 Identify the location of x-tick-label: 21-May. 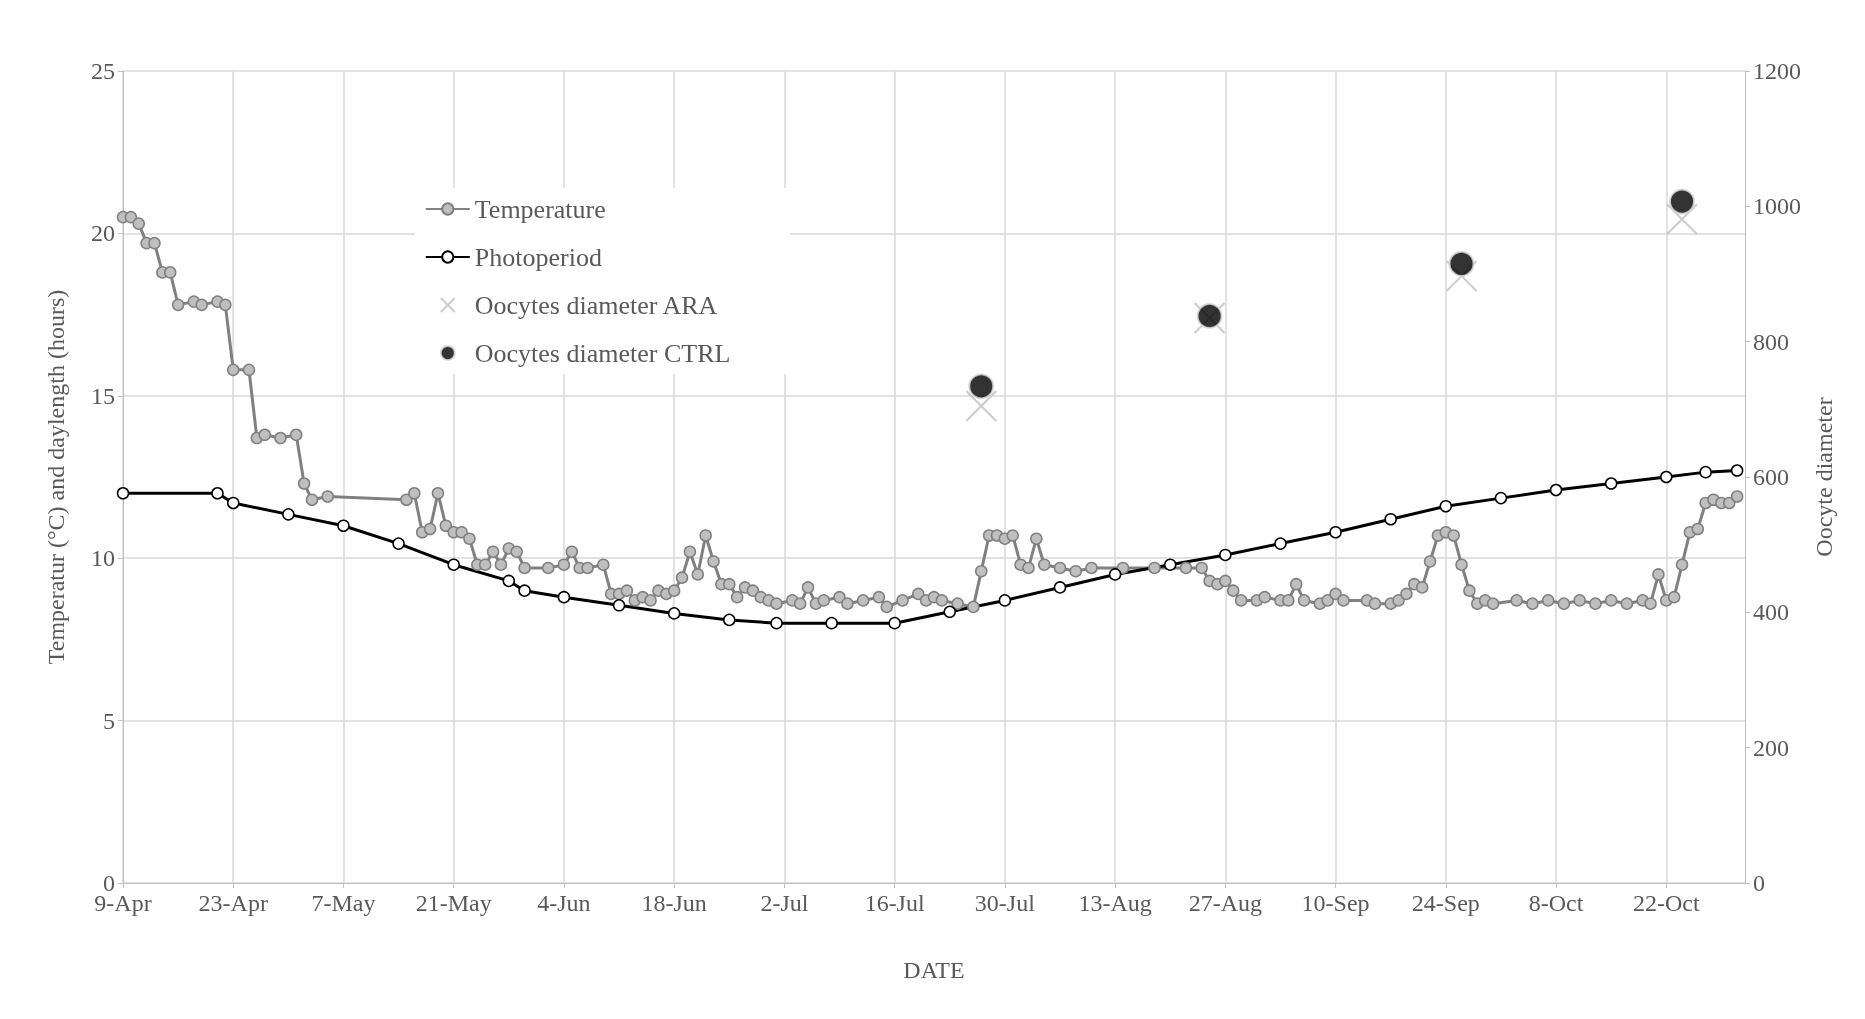
(453, 903).